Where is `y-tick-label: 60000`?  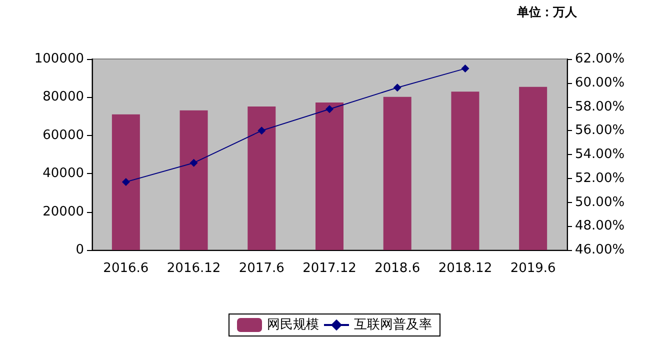 y-tick-label: 60000 is located at coordinates (63, 135).